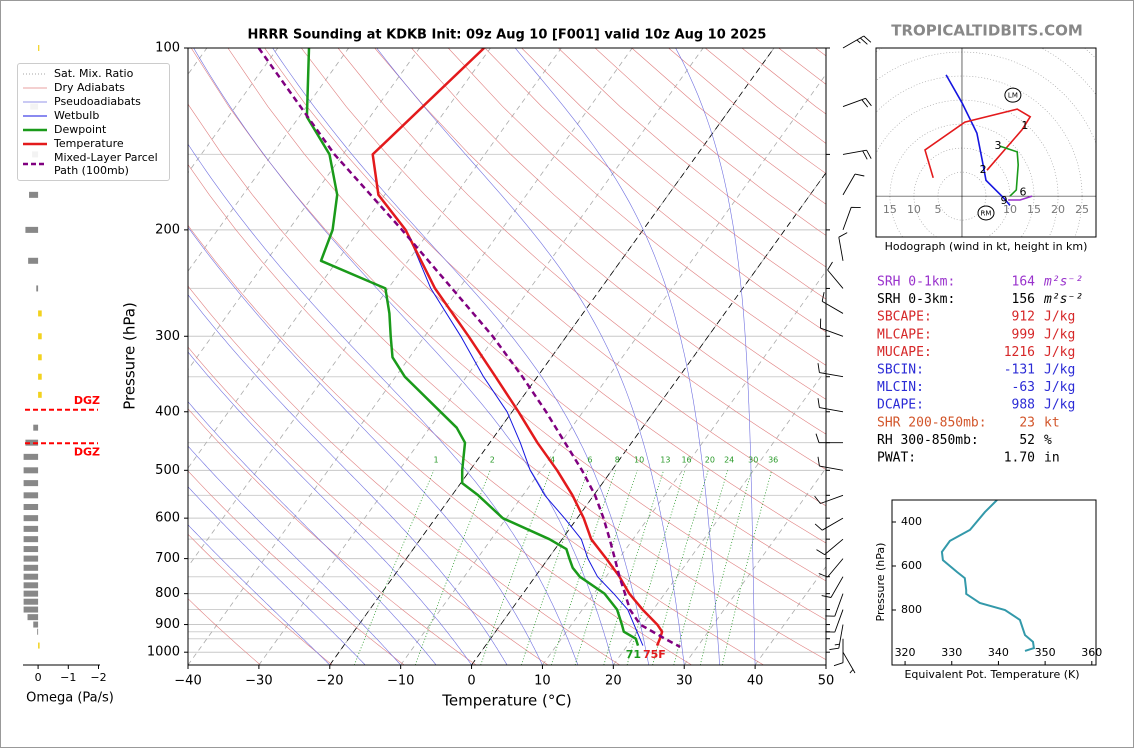 This screenshot has height=748, width=1134. I want to click on legend-entry: Dewpoint, so click(93, 129).